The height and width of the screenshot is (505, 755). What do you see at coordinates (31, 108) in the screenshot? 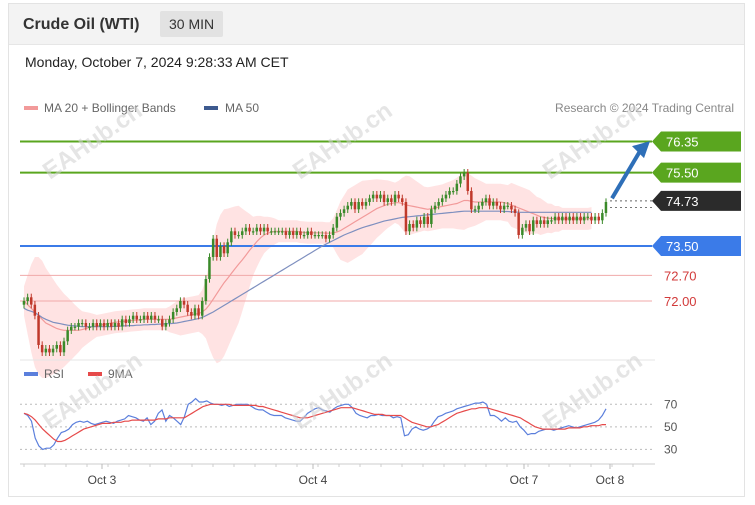
I see `ma20-legend-swatch` at bounding box center [31, 108].